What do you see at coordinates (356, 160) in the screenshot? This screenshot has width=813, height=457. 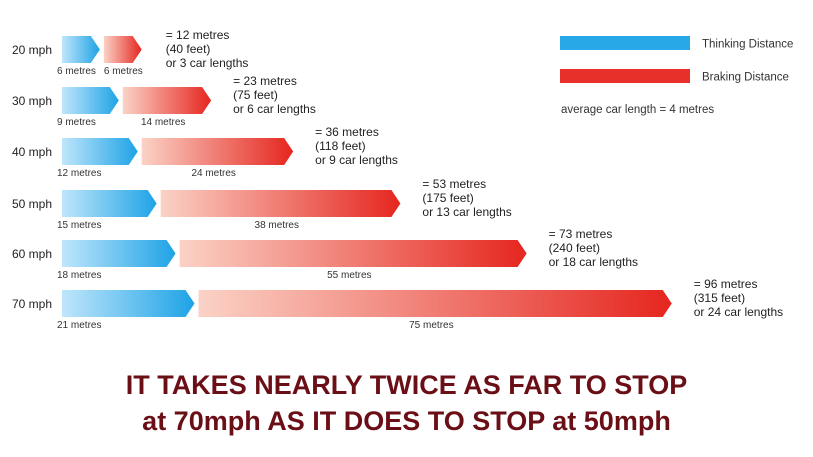 I see `total-car-lengths-label: or 9 car lengths` at bounding box center [356, 160].